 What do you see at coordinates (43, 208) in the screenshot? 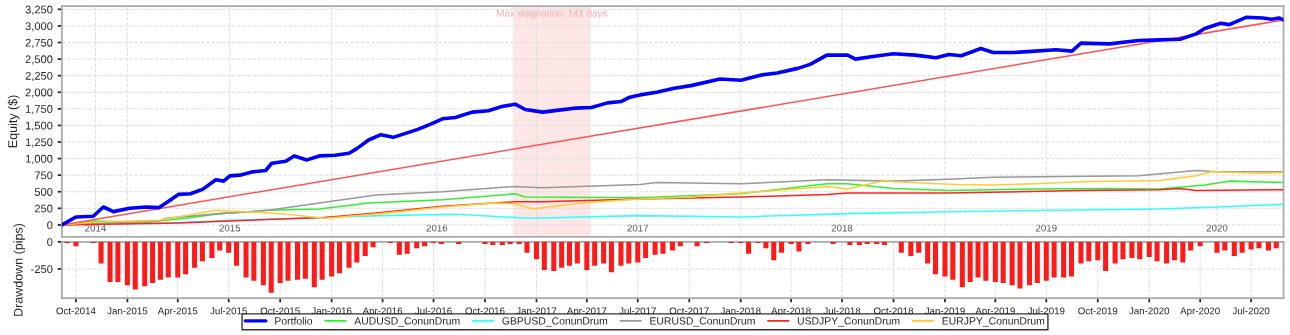
I see `y-tick-label: 250` at bounding box center [43, 208].